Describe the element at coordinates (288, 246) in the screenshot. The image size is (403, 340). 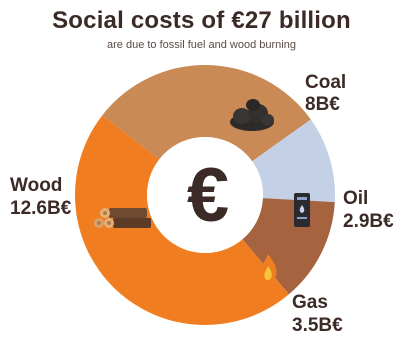
I see `slice-gas` at that location.